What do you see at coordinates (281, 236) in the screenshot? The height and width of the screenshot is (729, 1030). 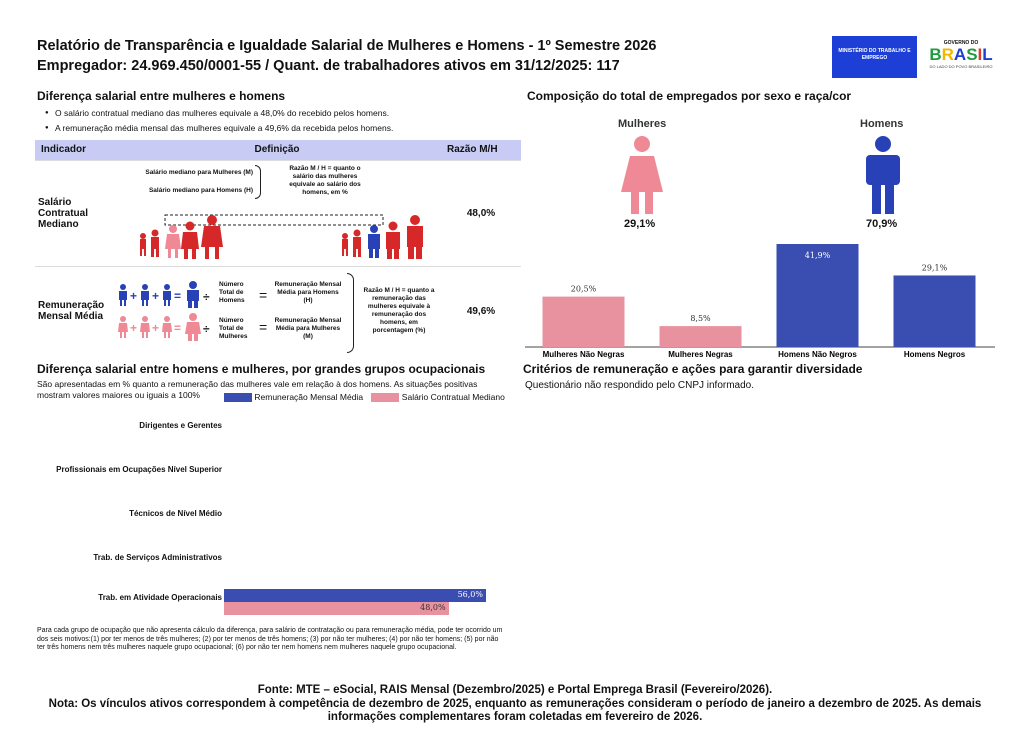 I see `median-figures` at bounding box center [281, 236].